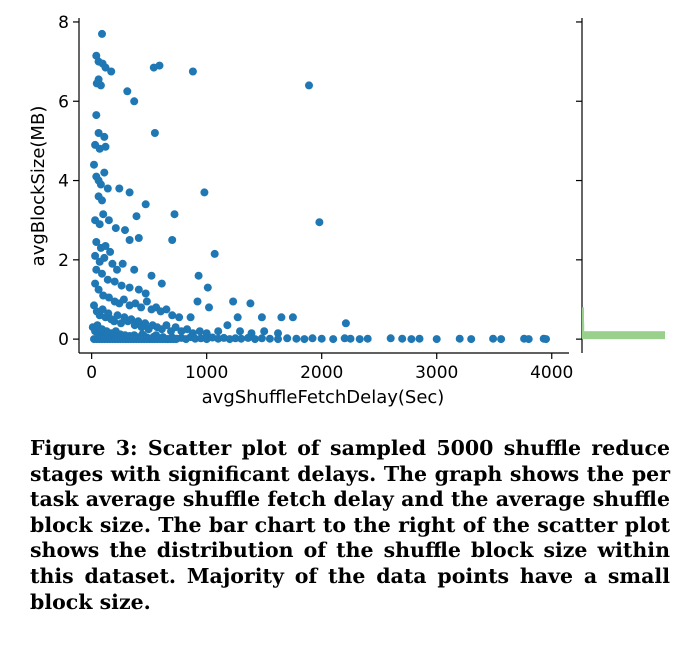 This screenshot has height=650, width=687. I want to click on y-tick-label: 2, so click(63, 261).